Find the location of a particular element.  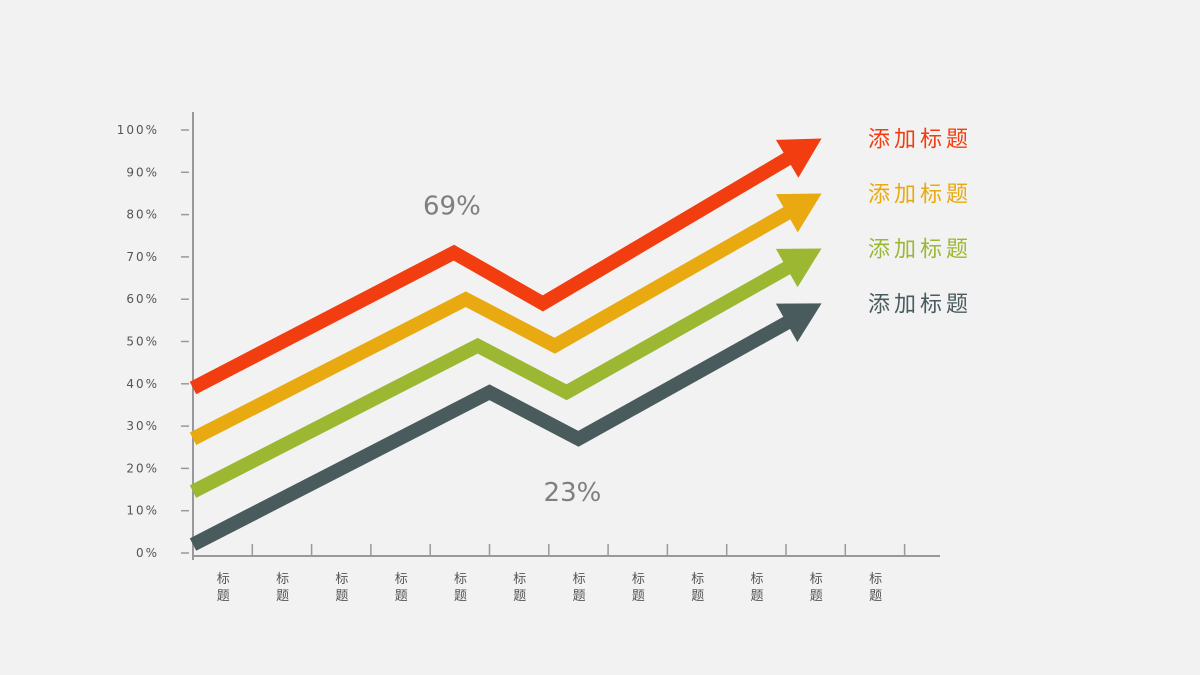

y-tick-label: 60% is located at coordinates (142, 299).